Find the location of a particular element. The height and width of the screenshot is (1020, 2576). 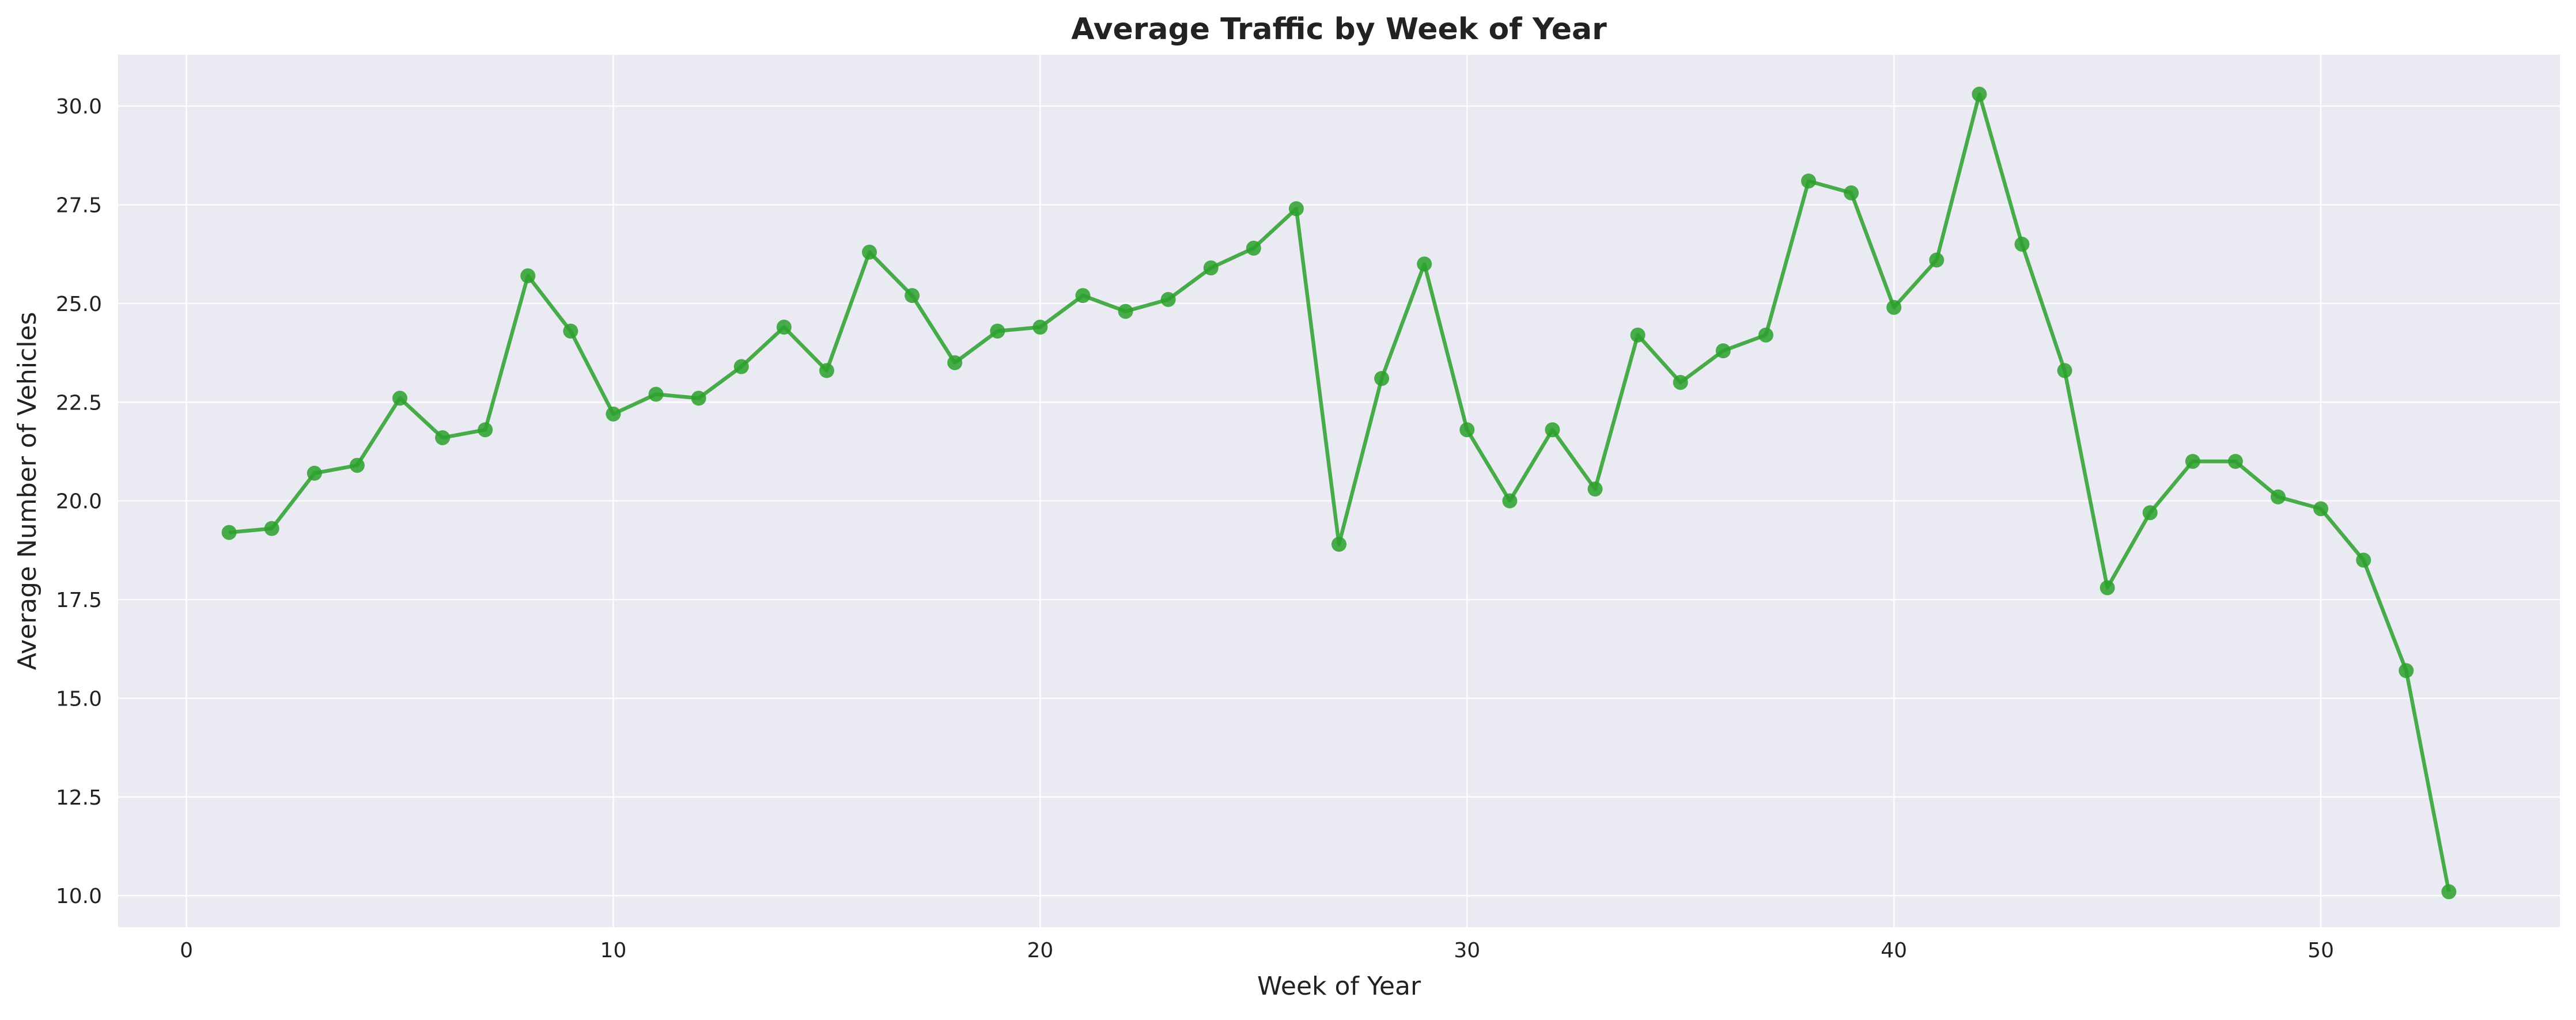

y-axis-label: Average Number of Vehicles is located at coordinates (27, 491).